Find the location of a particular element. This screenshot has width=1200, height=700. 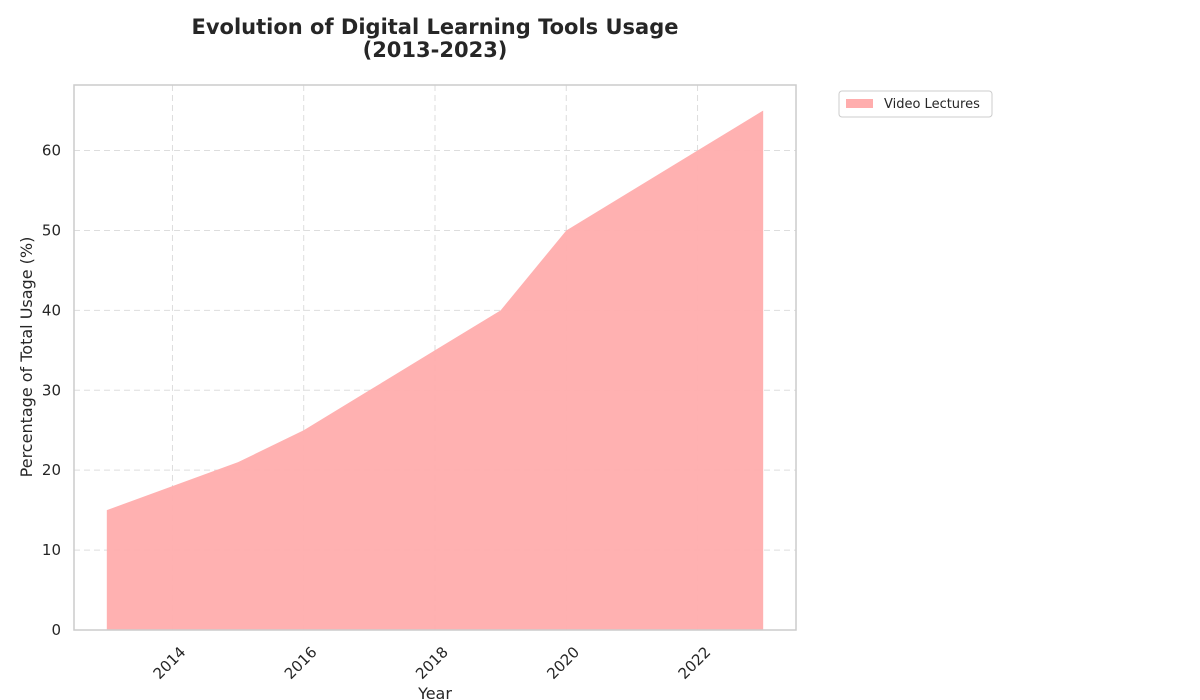

y-tick-label: 40 is located at coordinates (51, 310).